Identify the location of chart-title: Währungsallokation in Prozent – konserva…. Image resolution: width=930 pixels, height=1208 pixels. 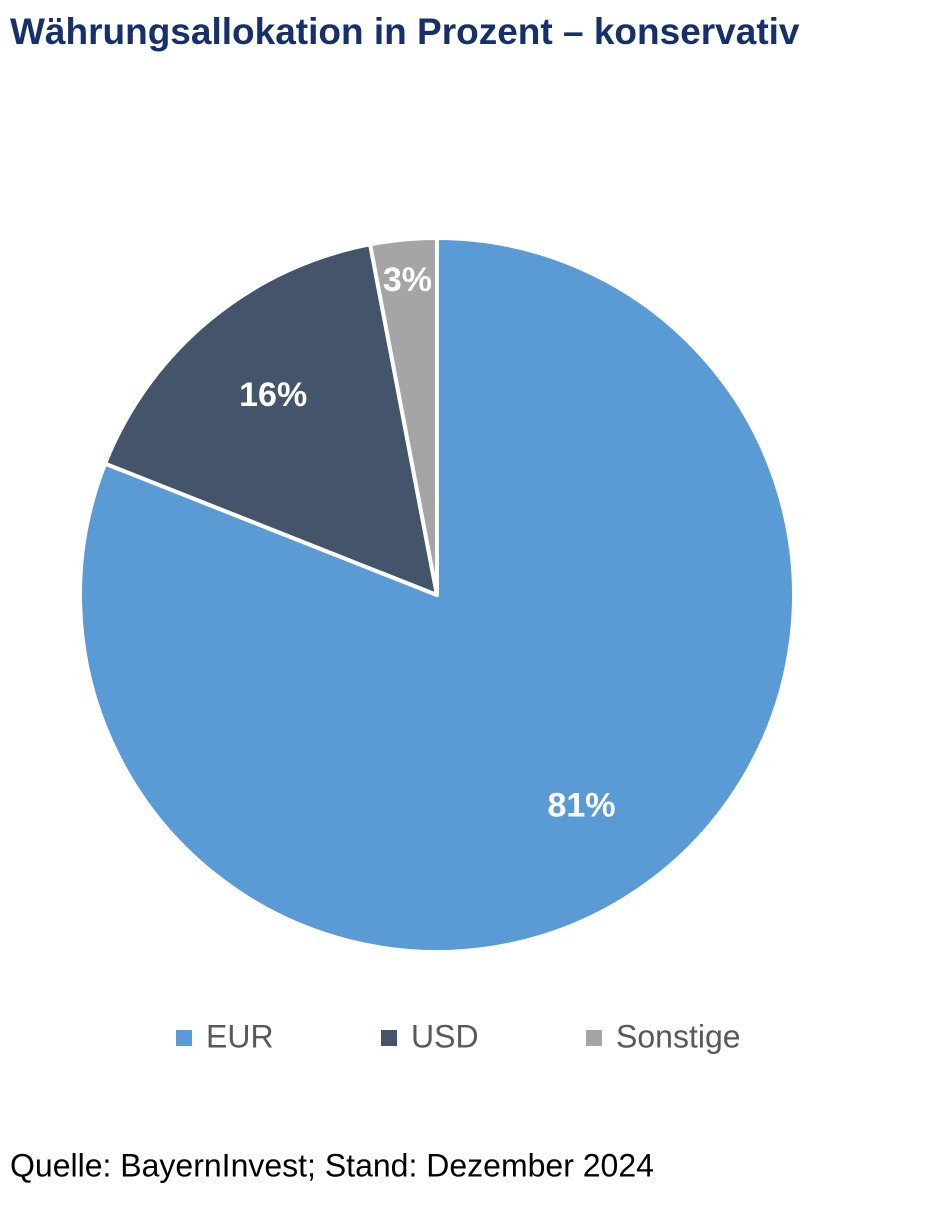
(405, 31).